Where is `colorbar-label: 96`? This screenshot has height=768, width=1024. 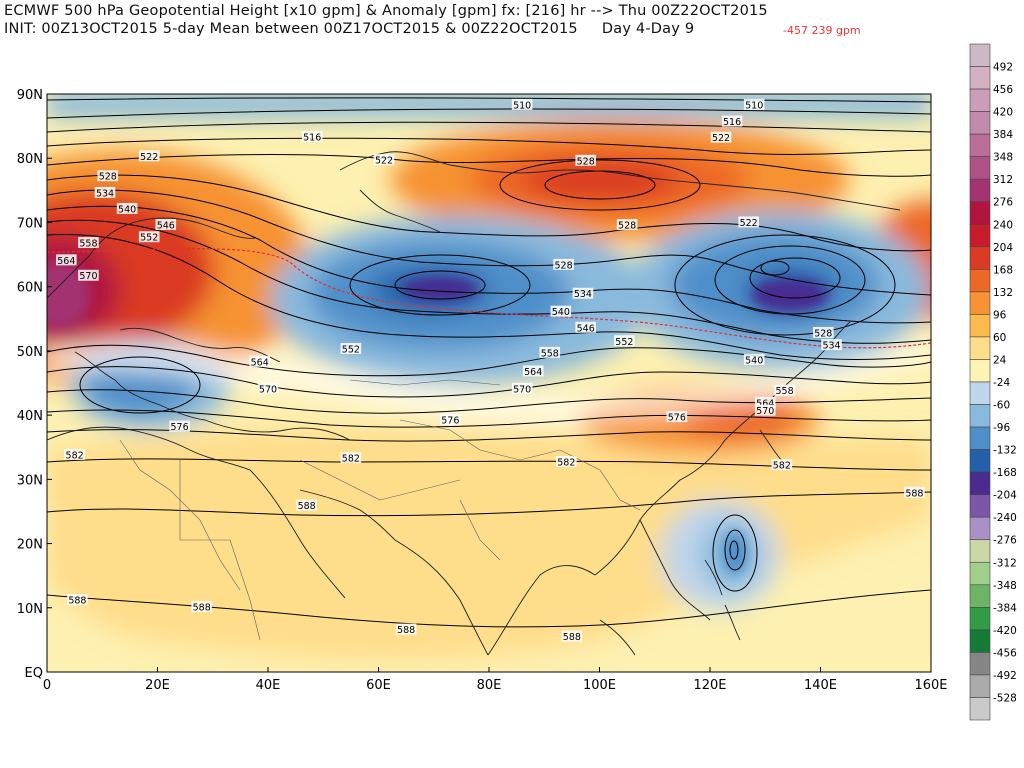
colorbar-label: 96 is located at coordinates (1000, 315).